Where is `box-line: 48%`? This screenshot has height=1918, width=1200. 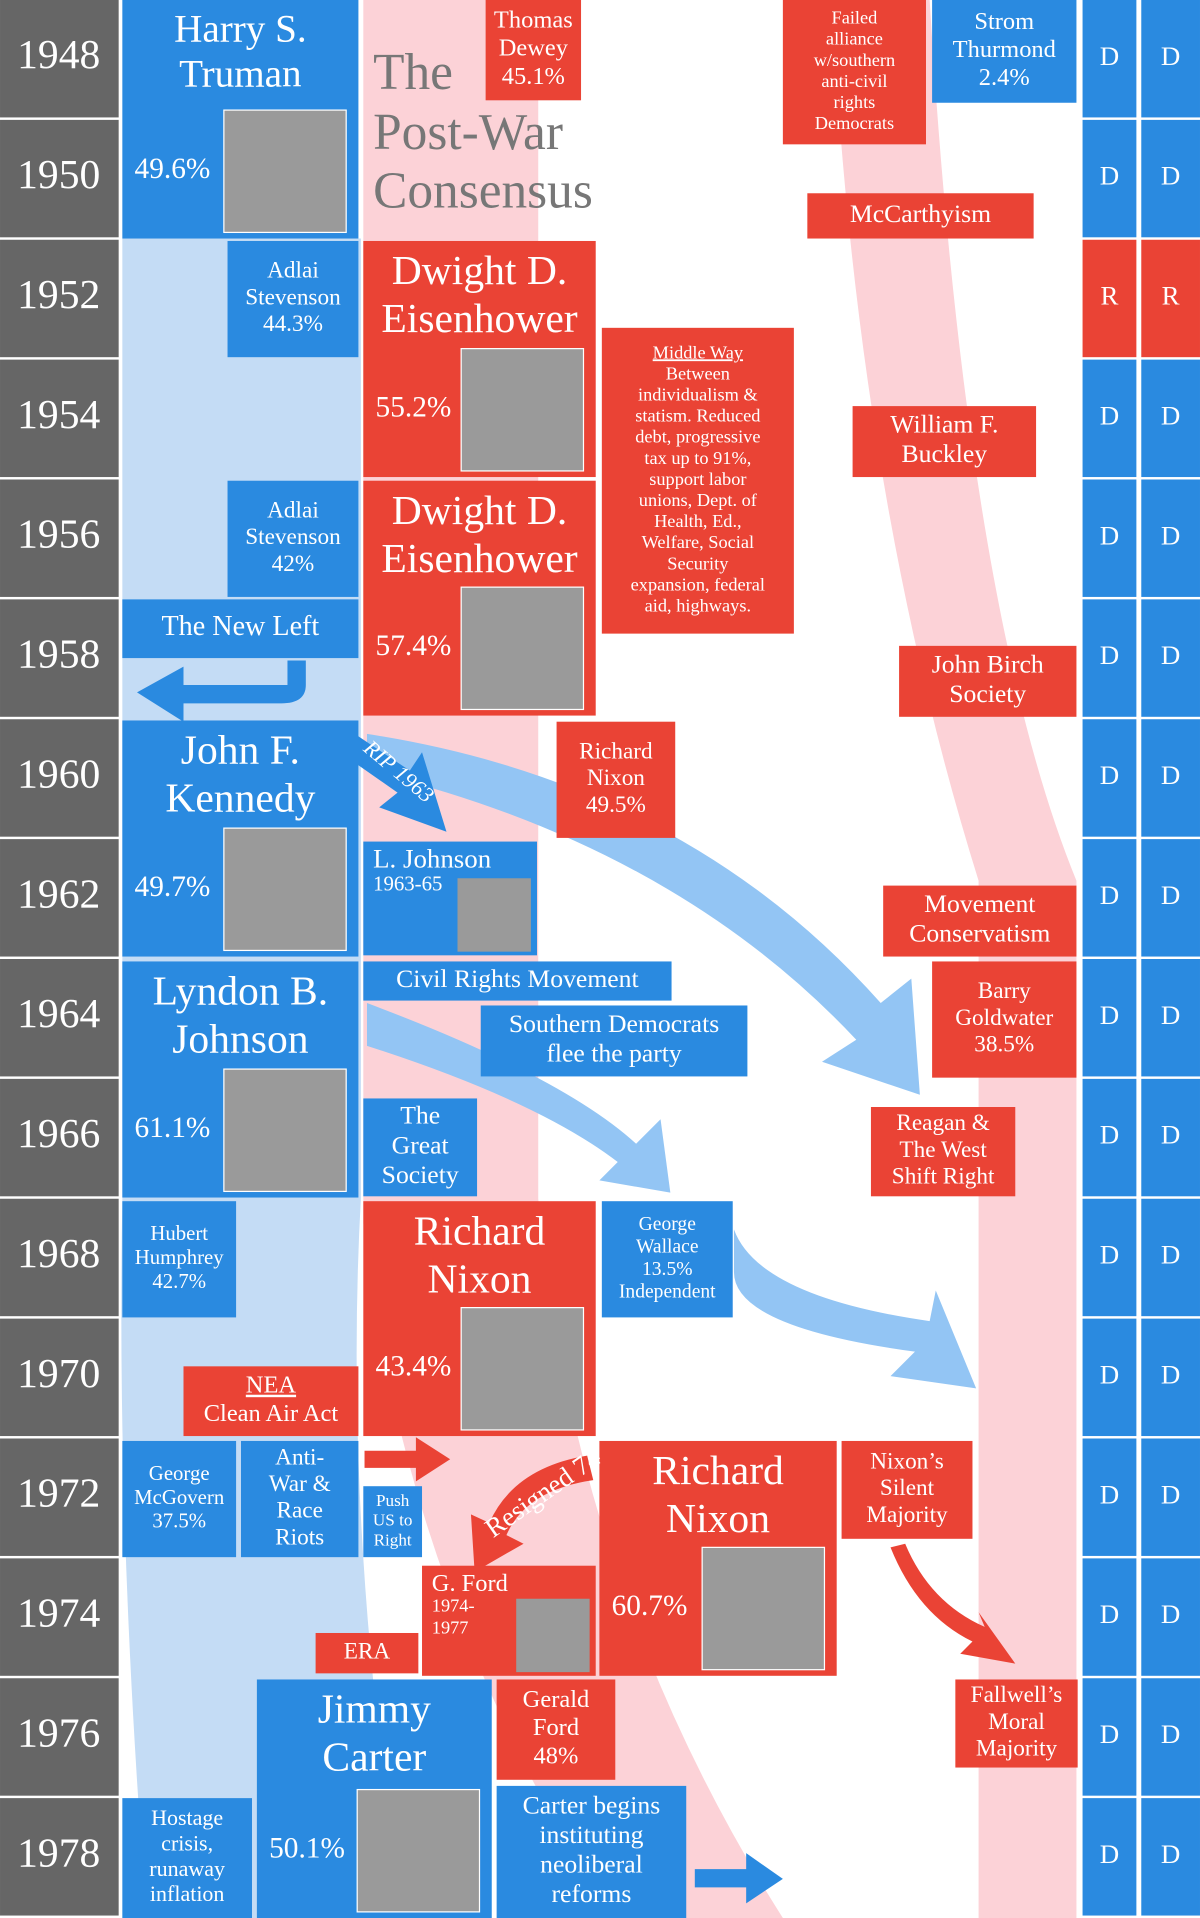
box-line: 48% is located at coordinates (556, 1755).